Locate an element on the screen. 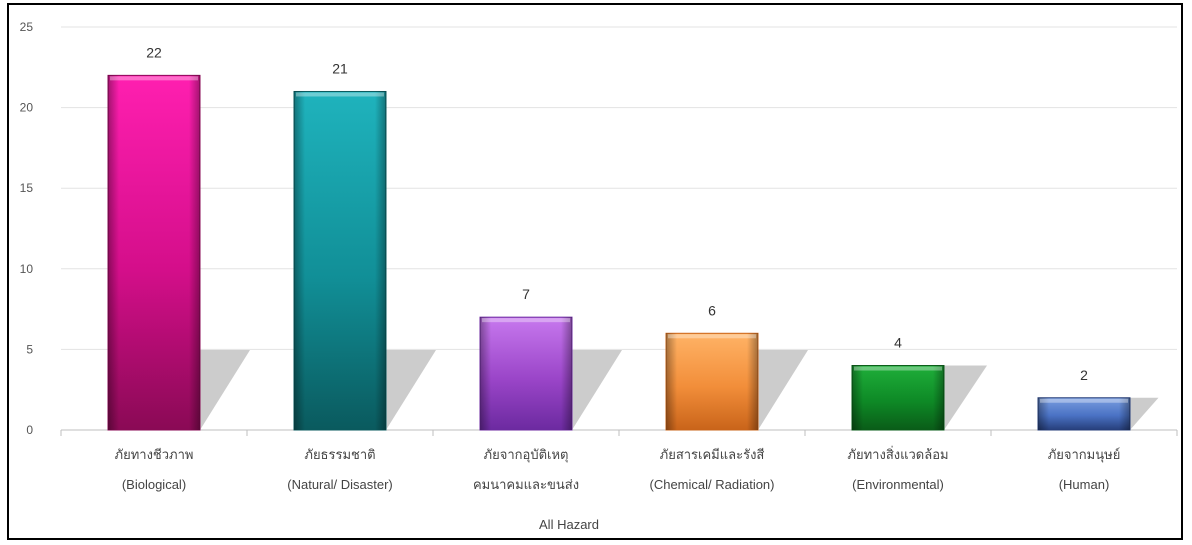  x-tick-label: ภัยสารเคมีและรังสี is located at coordinates (712, 454).